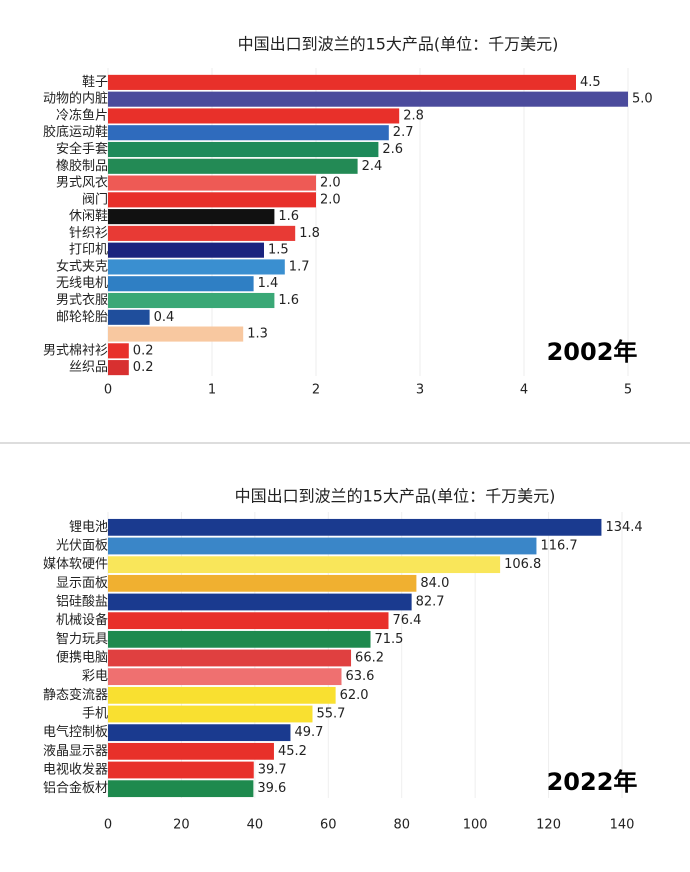  What do you see at coordinates (392, 149) in the screenshot?
I see `value-label: 2.6` at bounding box center [392, 149].